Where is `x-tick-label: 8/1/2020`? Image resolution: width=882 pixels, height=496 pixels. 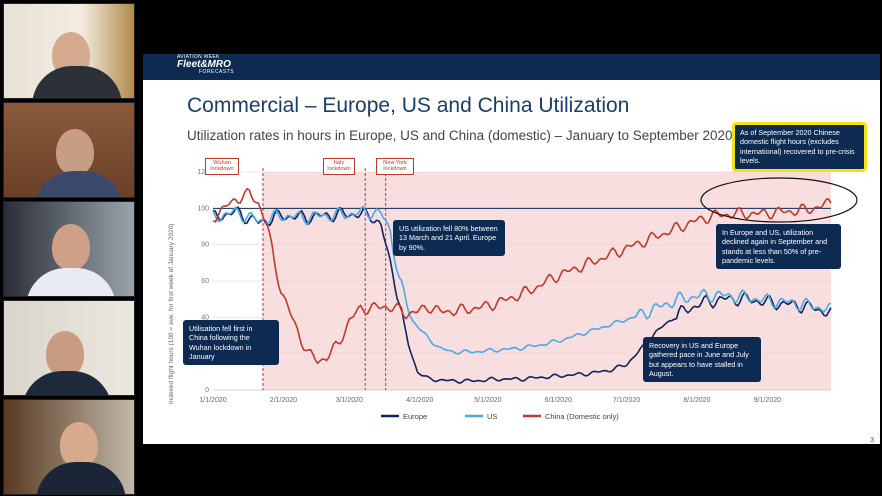
x-tick-label: 8/1/2020 is located at coordinates (696, 400).